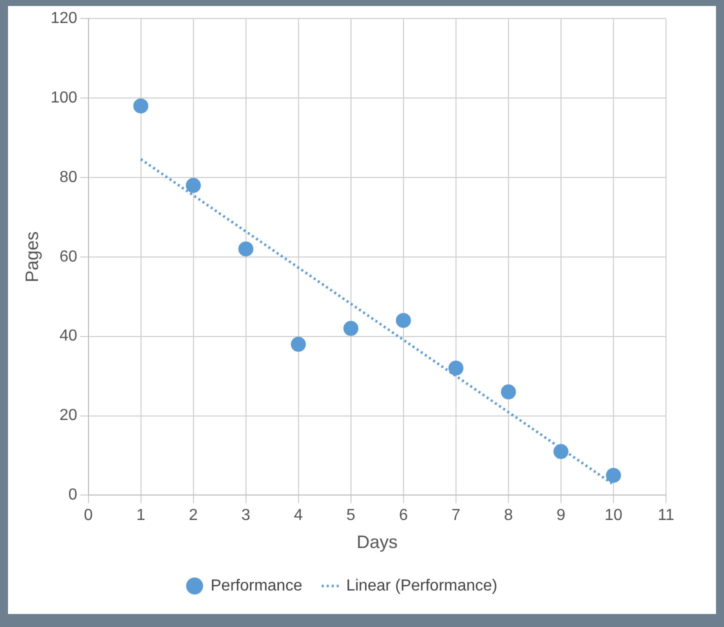 The width and height of the screenshot is (724, 627). Describe the element at coordinates (666, 515) in the screenshot. I see `x-tick-label: 11` at that location.